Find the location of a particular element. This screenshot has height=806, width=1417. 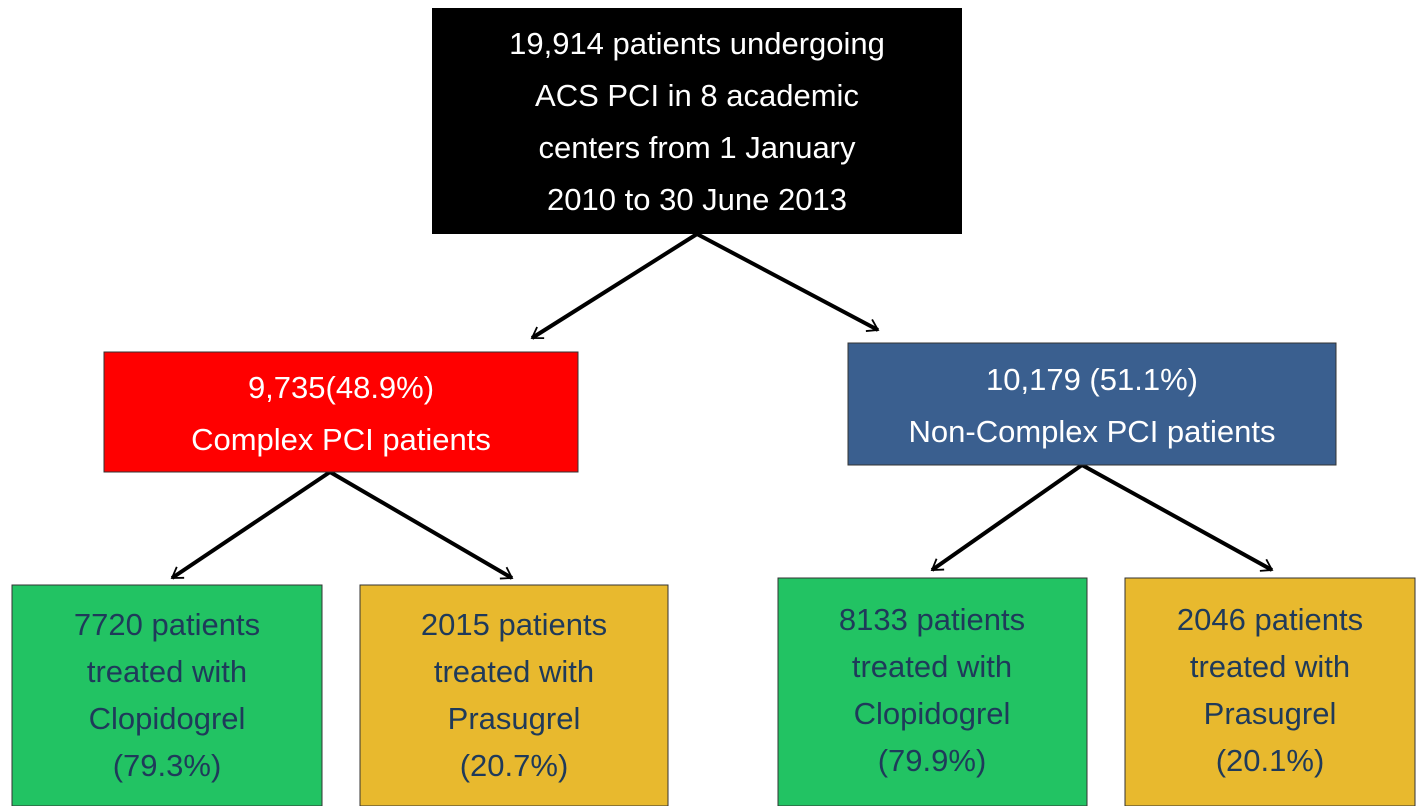

node-text: 2010 to 30 June 2013 is located at coordinates (697, 199).